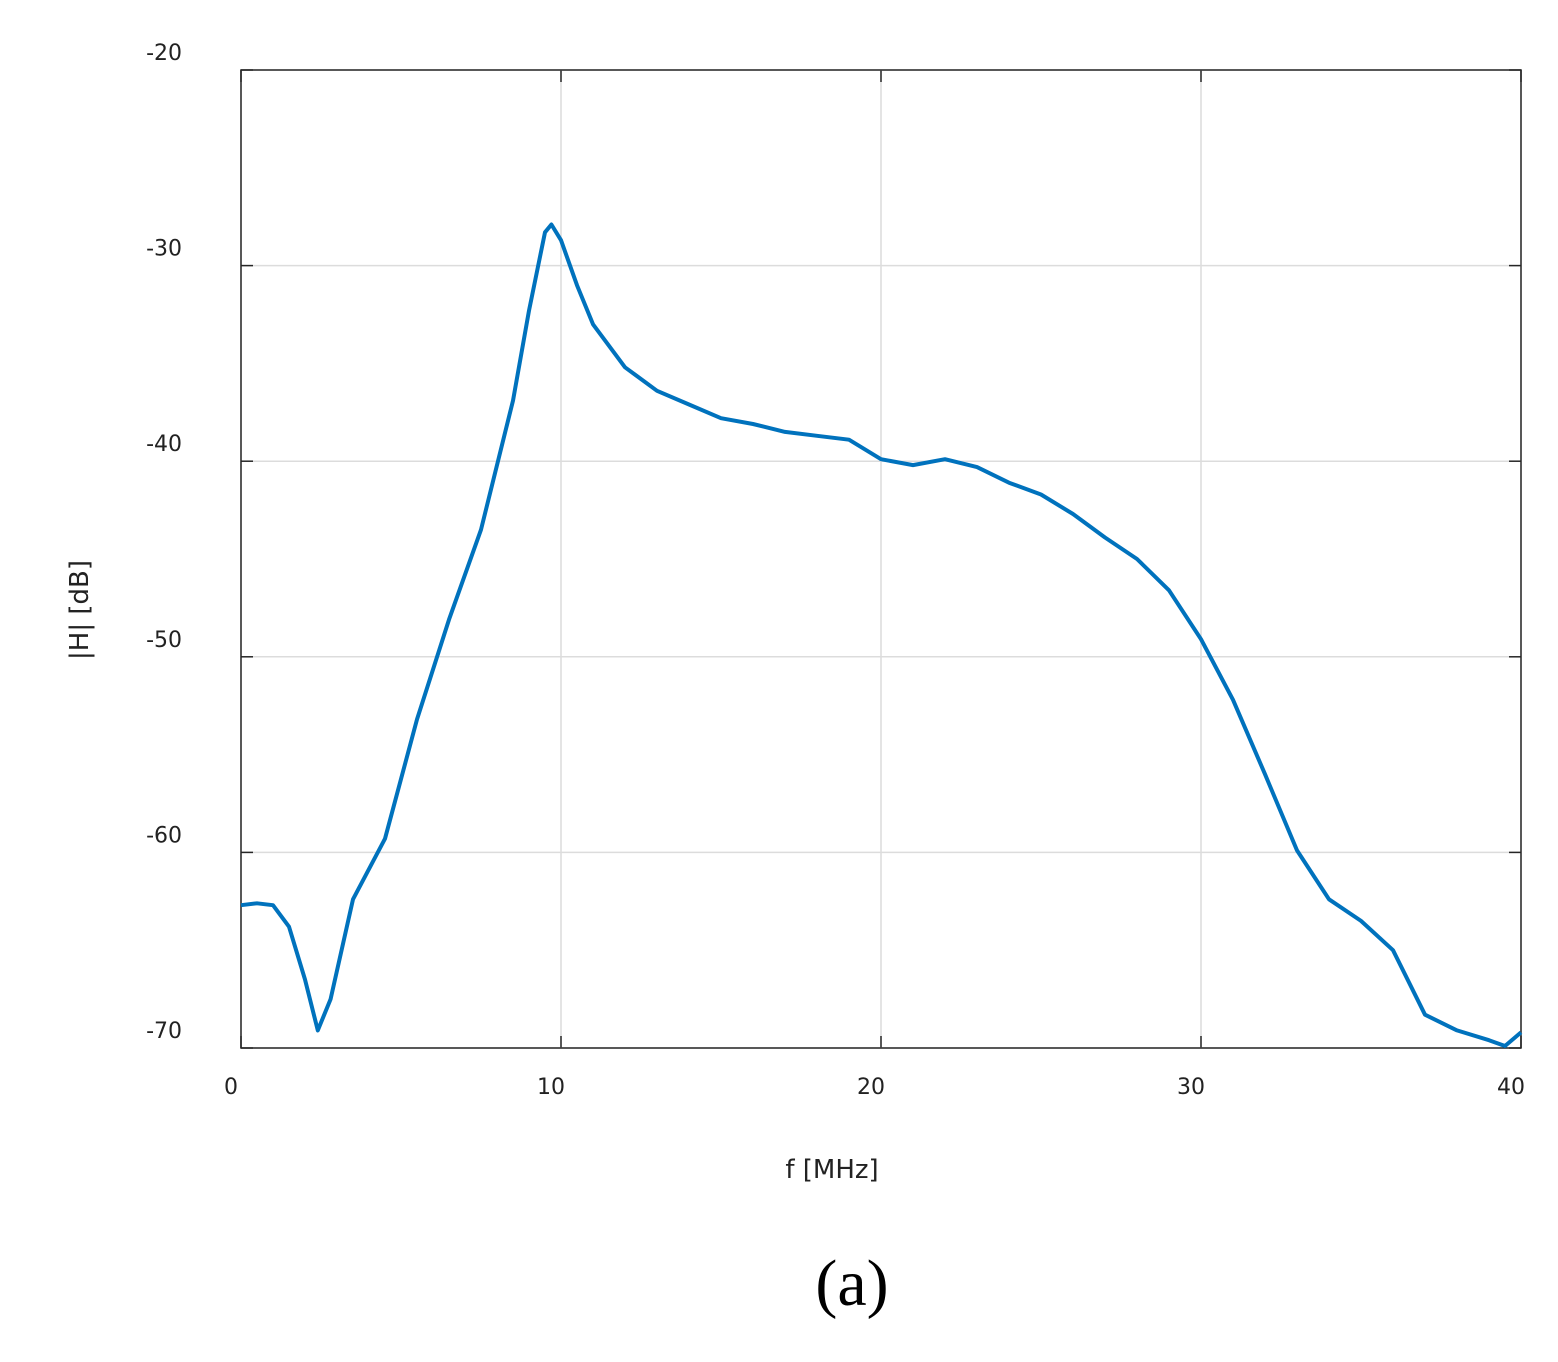  I want to click on x-tick-label: 0, so click(231, 1087).